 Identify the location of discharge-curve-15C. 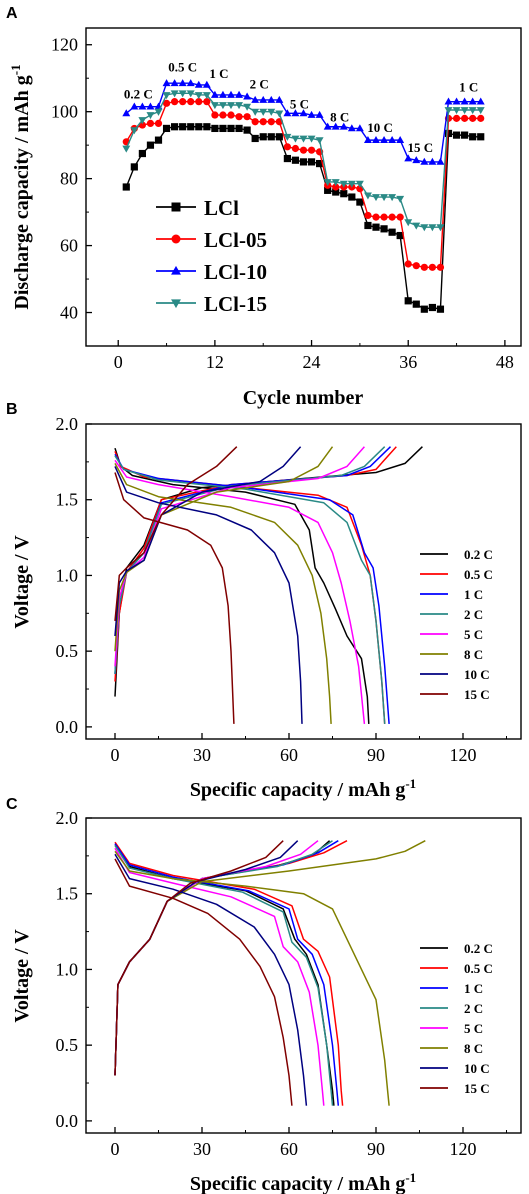
(203, 982).